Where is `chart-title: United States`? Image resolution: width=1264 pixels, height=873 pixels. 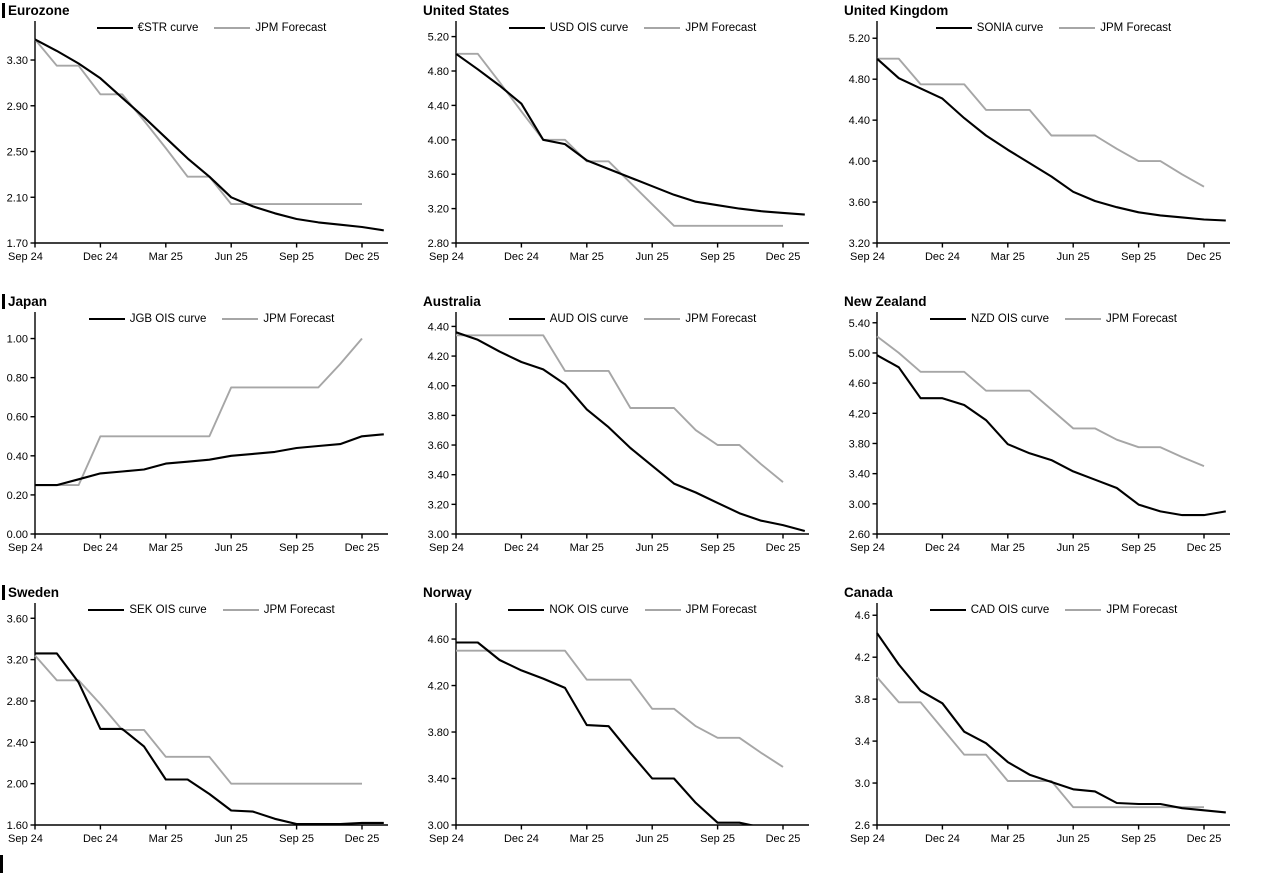 chart-title: United States is located at coordinates (466, 10).